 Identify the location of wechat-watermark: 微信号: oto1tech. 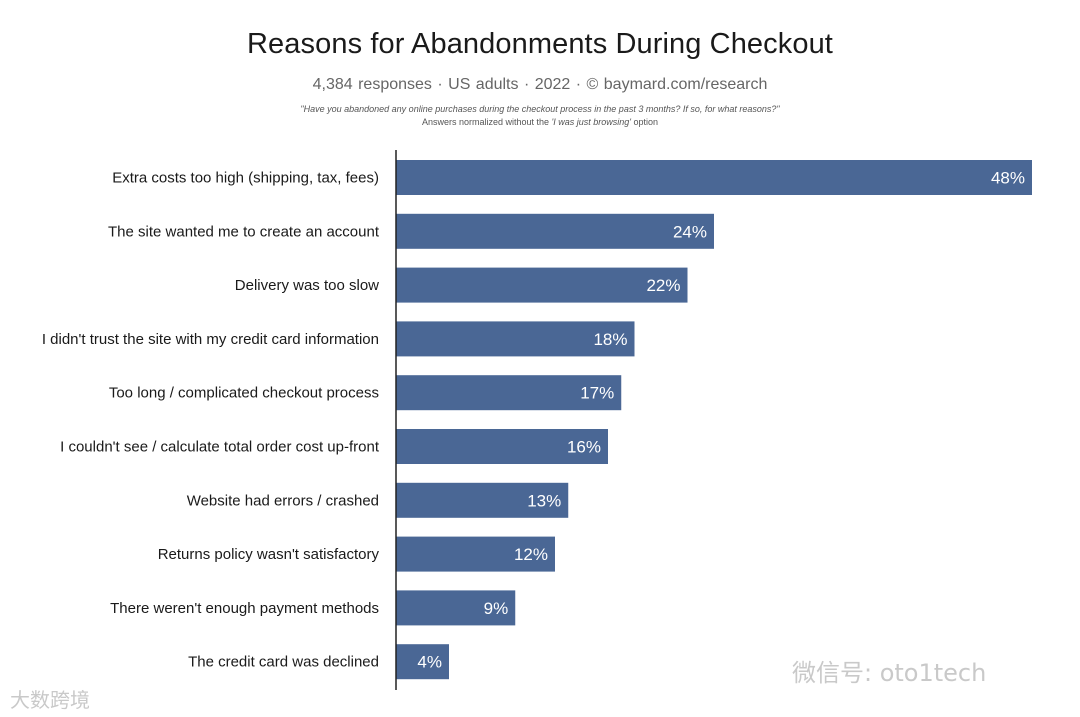
(889, 673).